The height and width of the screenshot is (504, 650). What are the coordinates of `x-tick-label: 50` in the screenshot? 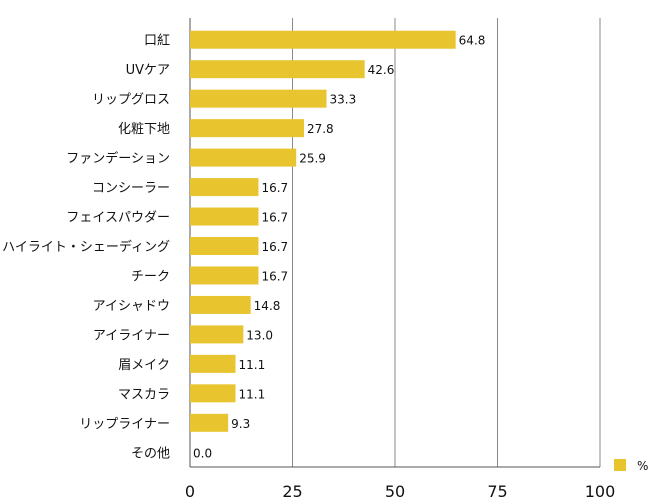 It's located at (395, 491).